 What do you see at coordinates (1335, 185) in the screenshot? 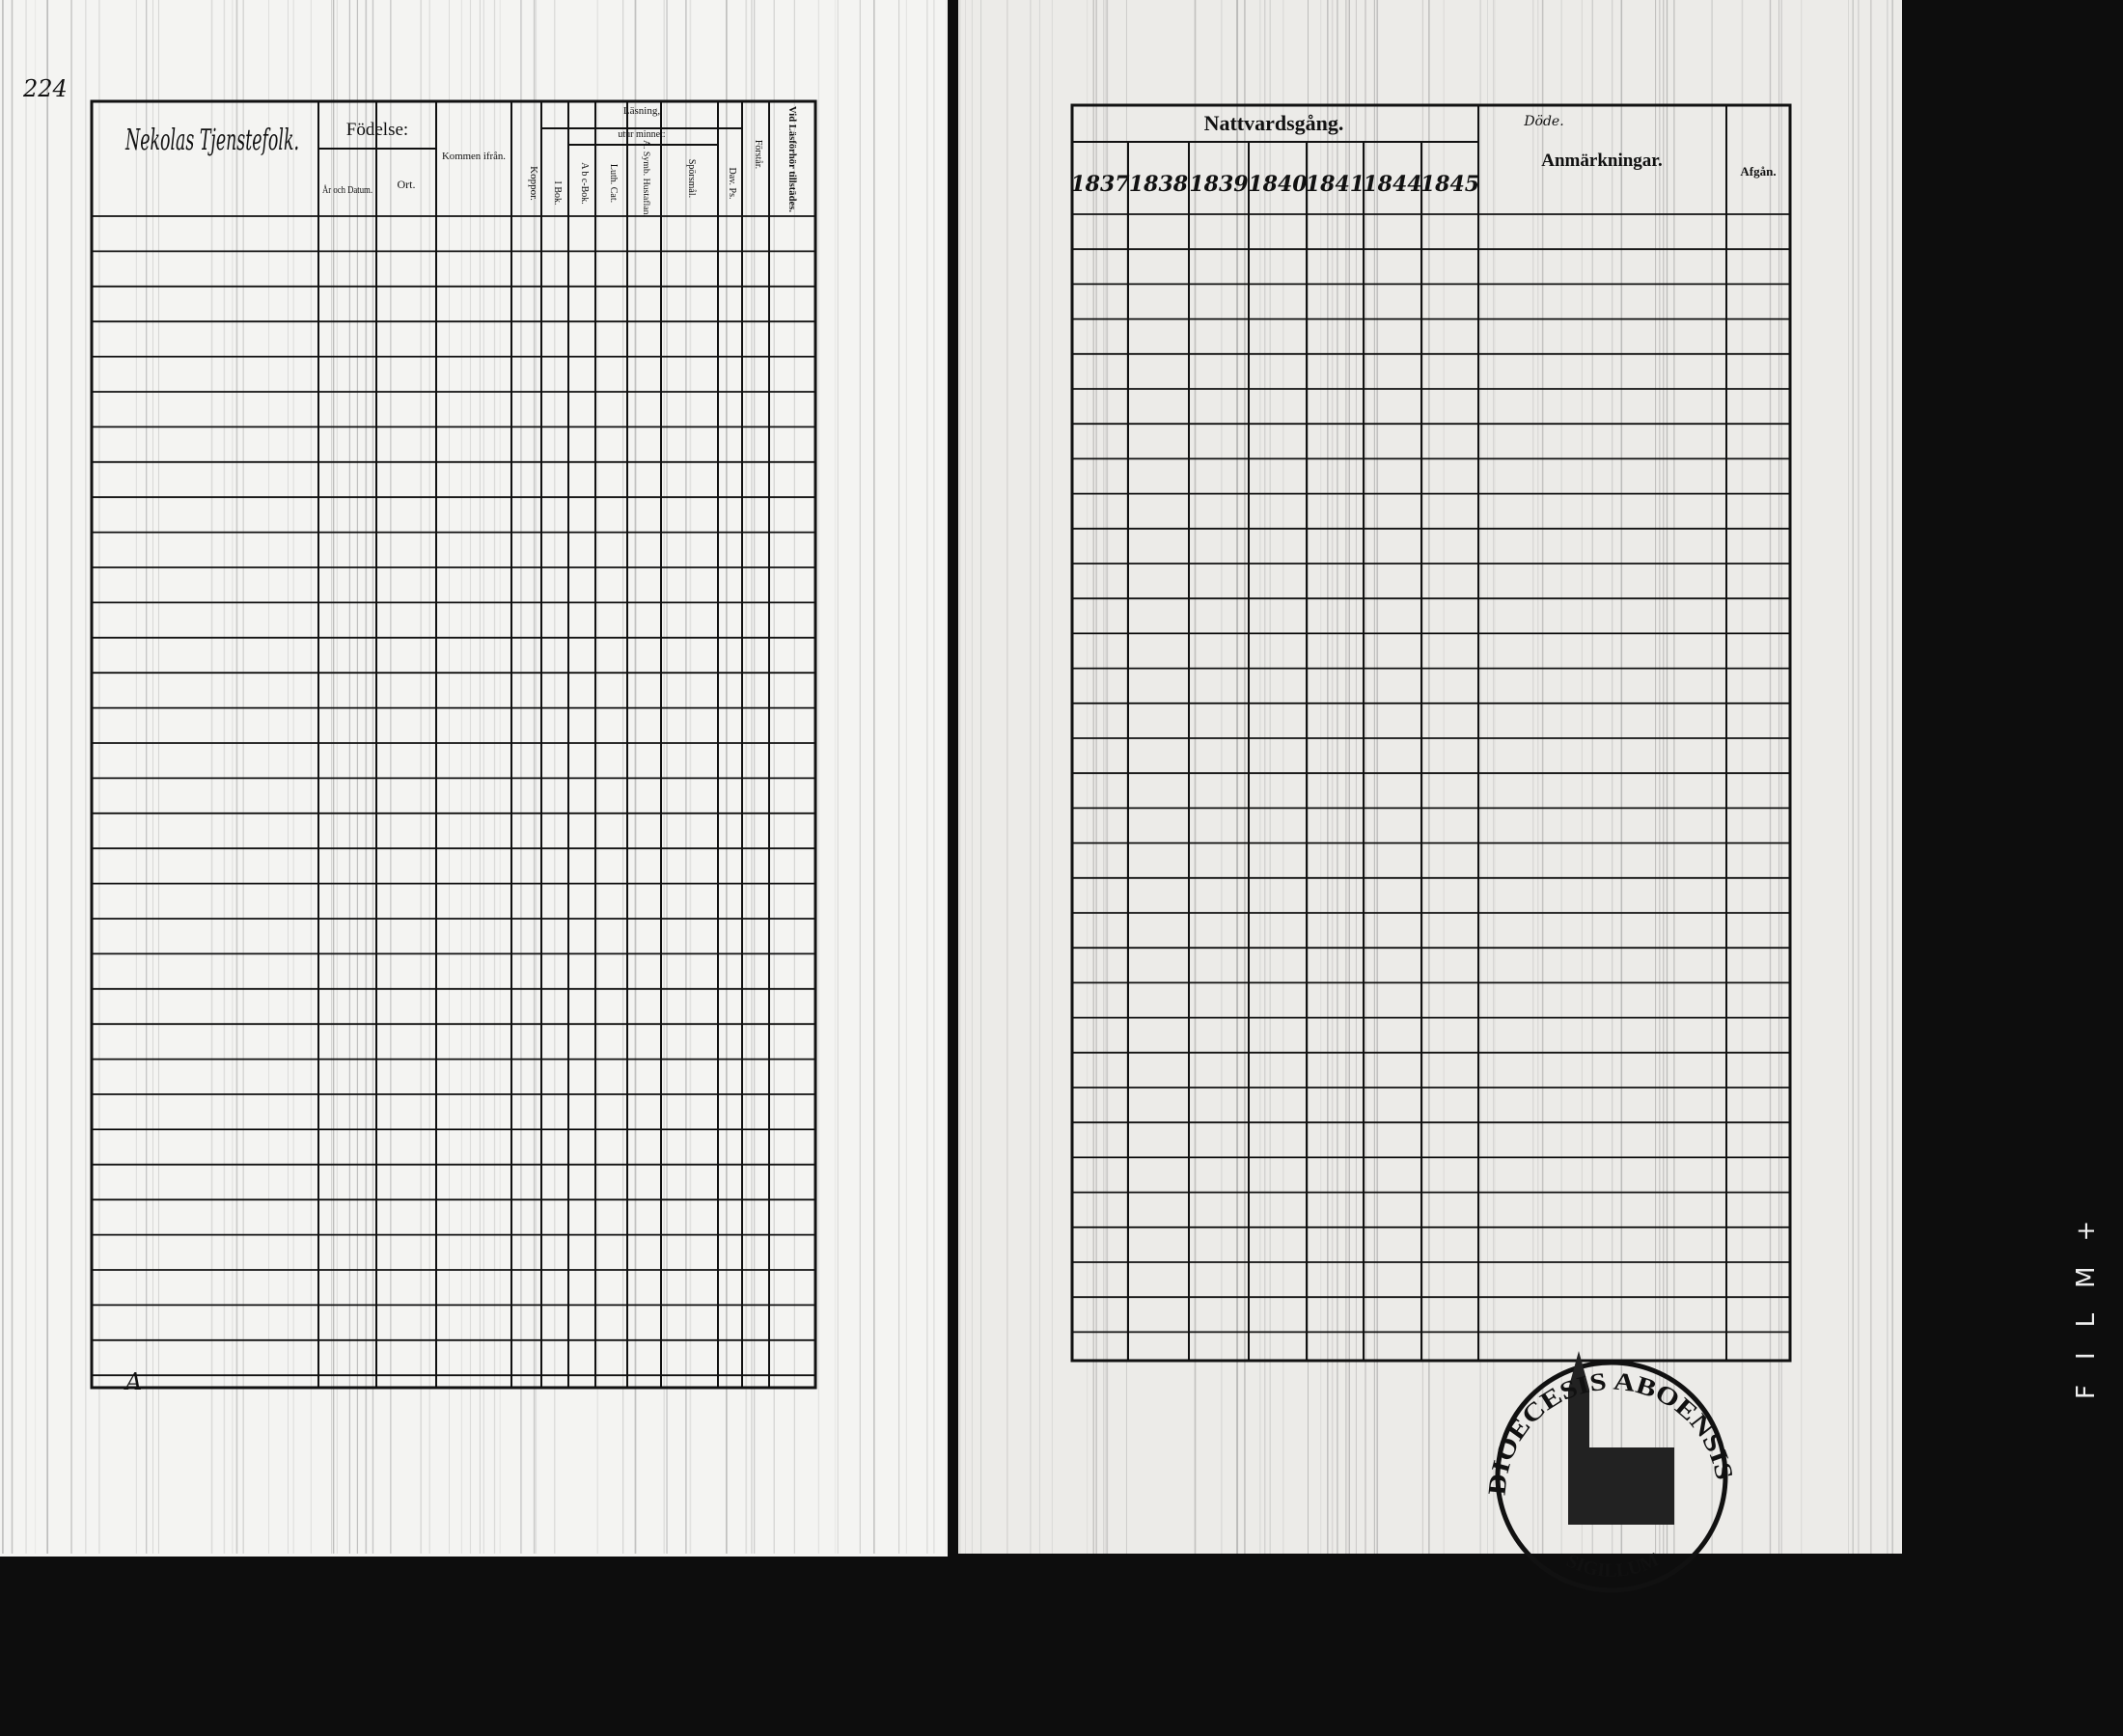
I see `year-header: 1841` at bounding box center [1335, 185].